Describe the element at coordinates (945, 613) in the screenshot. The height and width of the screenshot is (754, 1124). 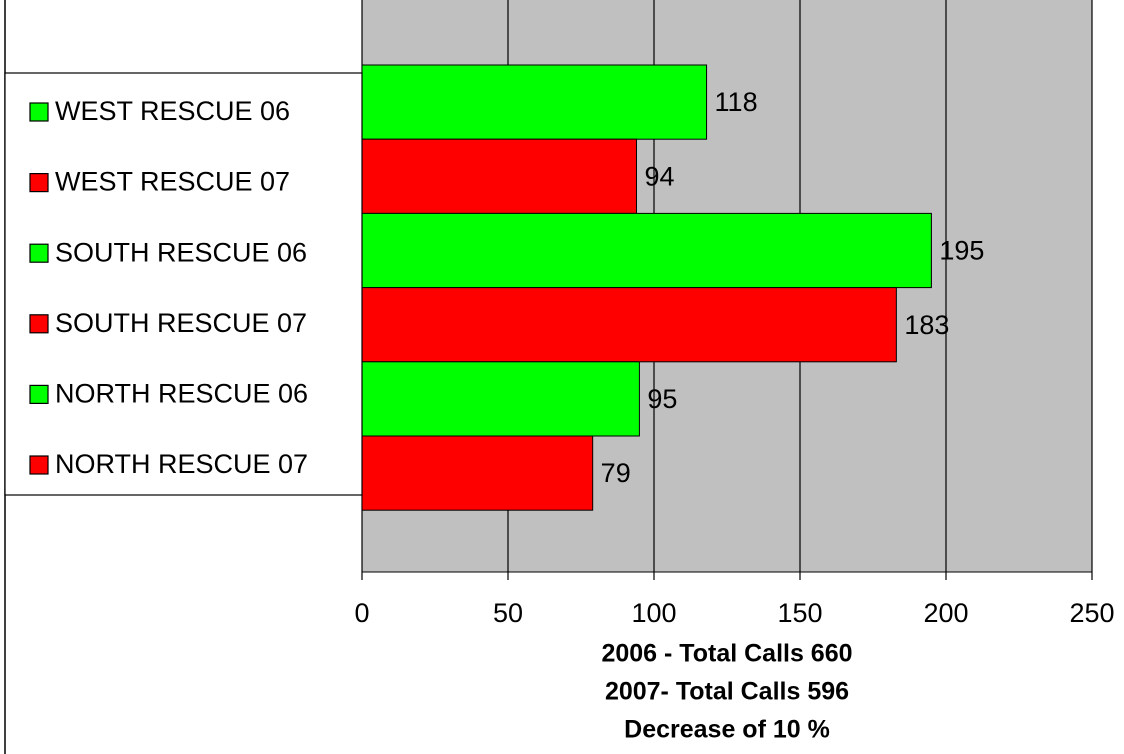
I see `x-tick-label: 200` at that location.